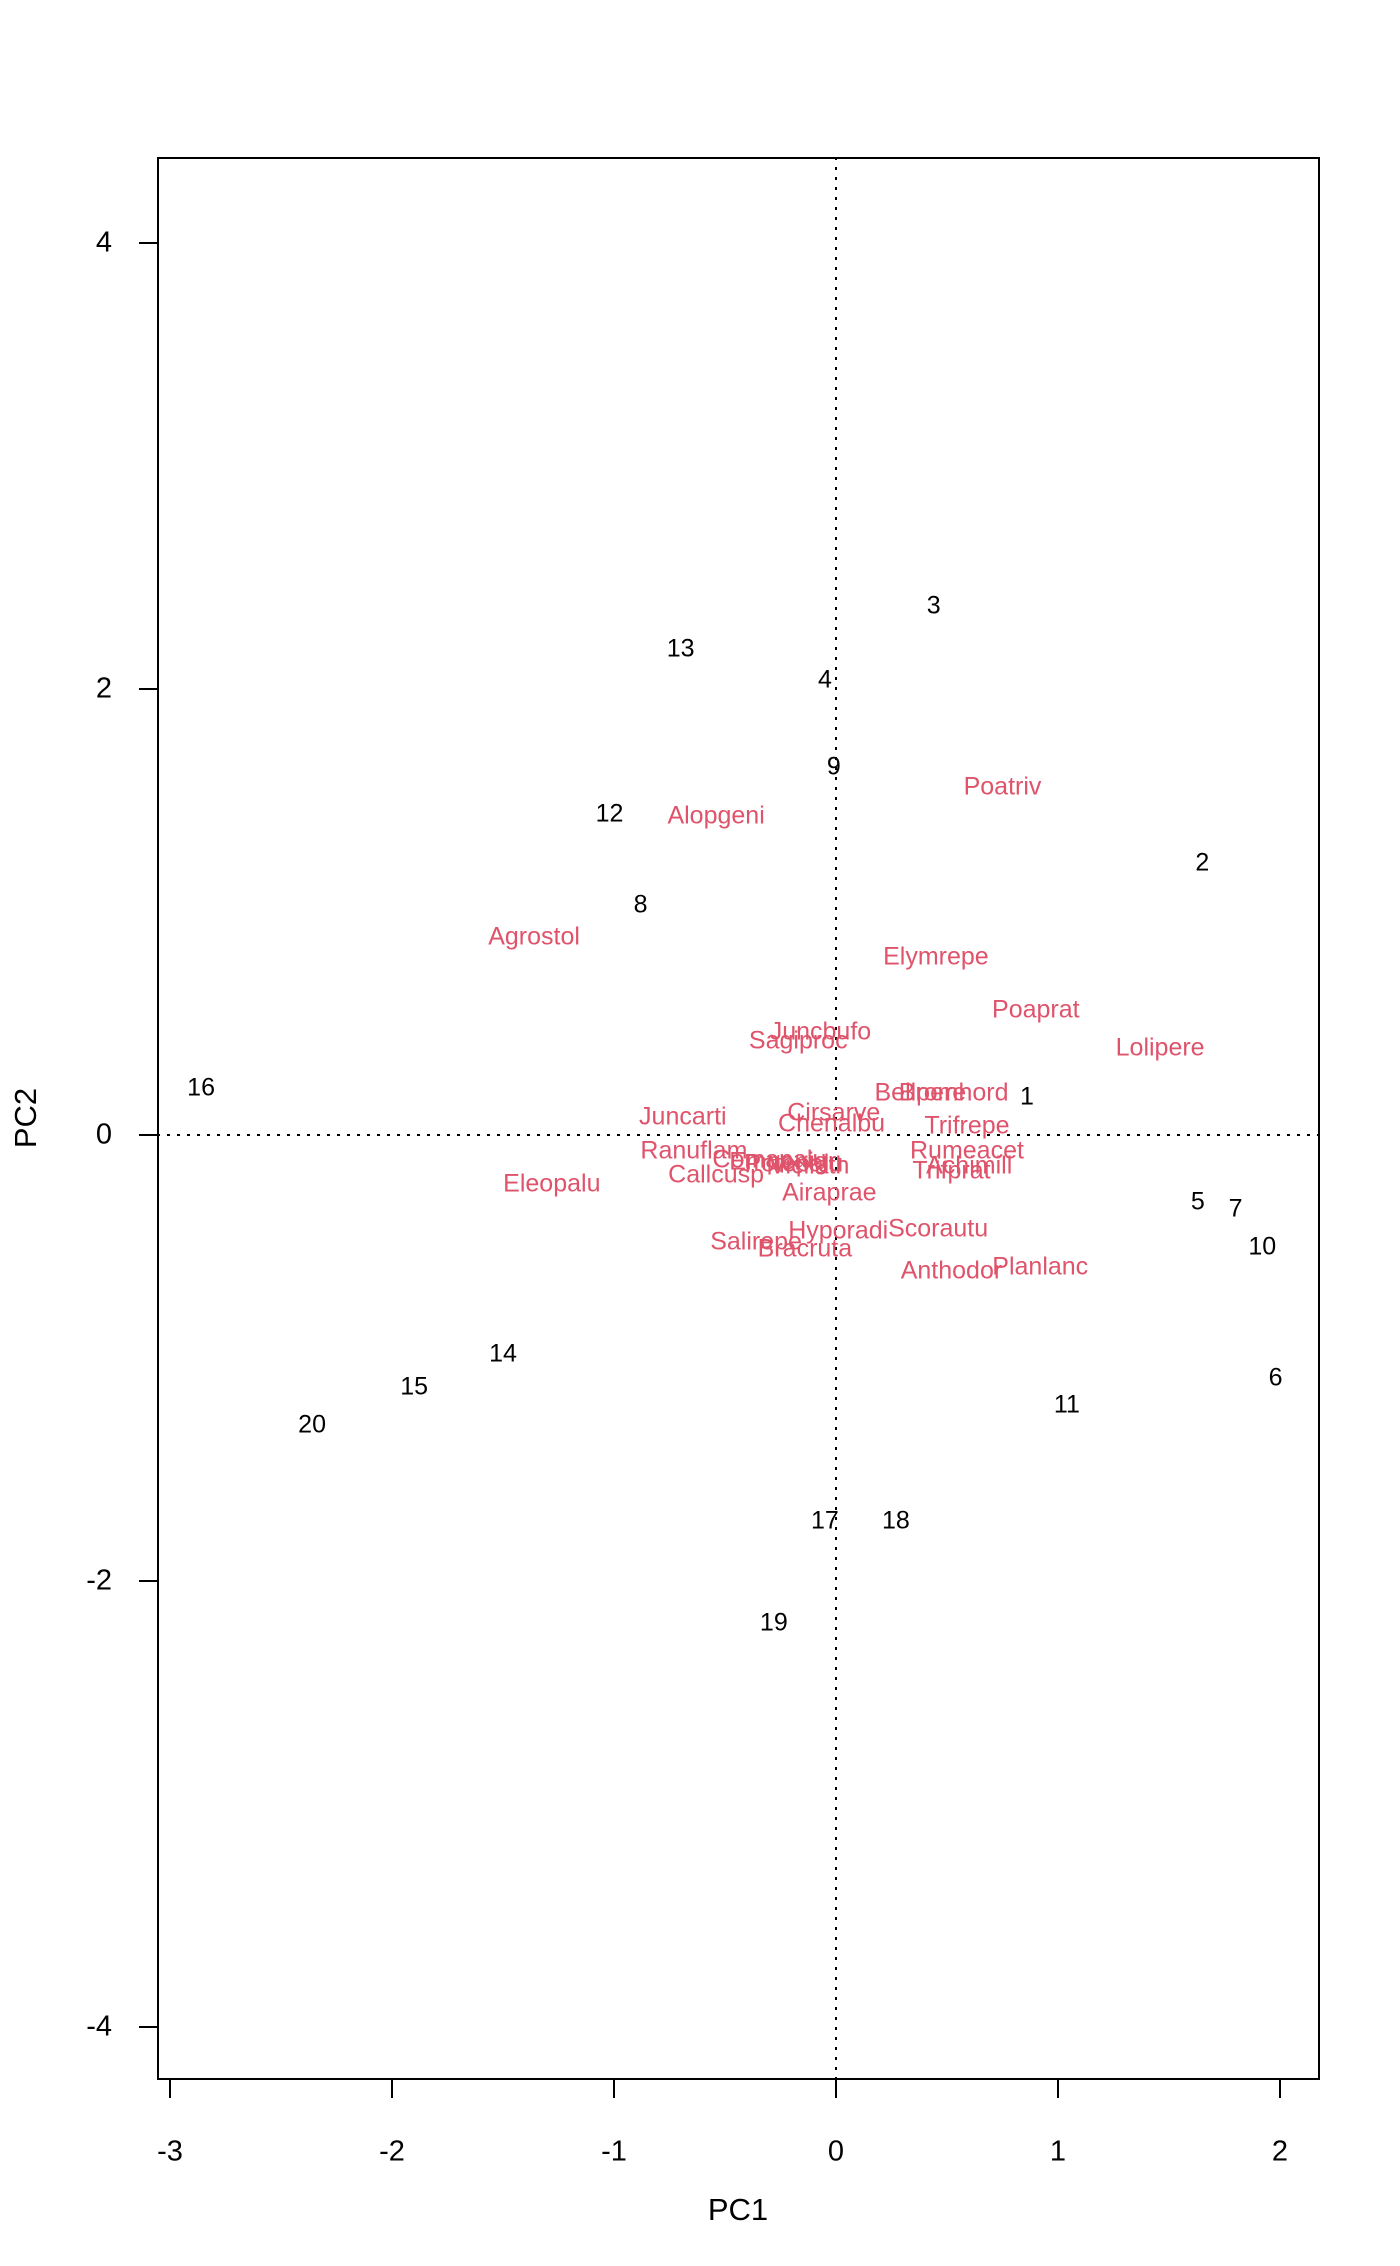  What do you see at coordinates (614, 2151) in the screenshot?
I see `x-axis-tick-label: -1` at bounding box center [614, 2151].